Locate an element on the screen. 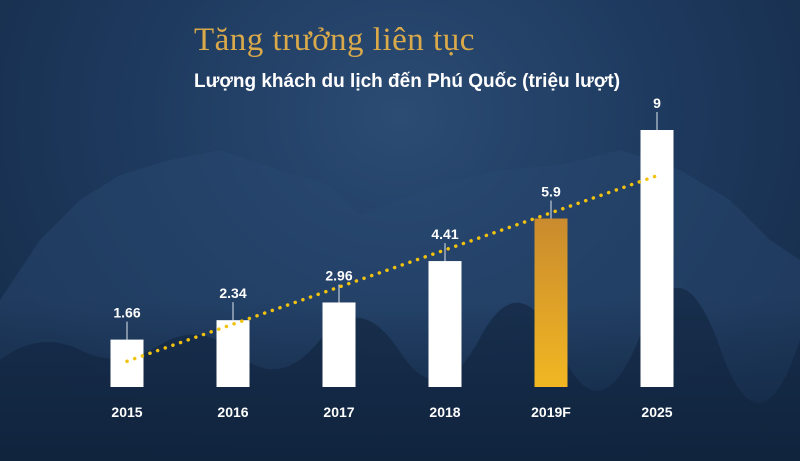  bar-2016 is located at coordinates (233, 353).